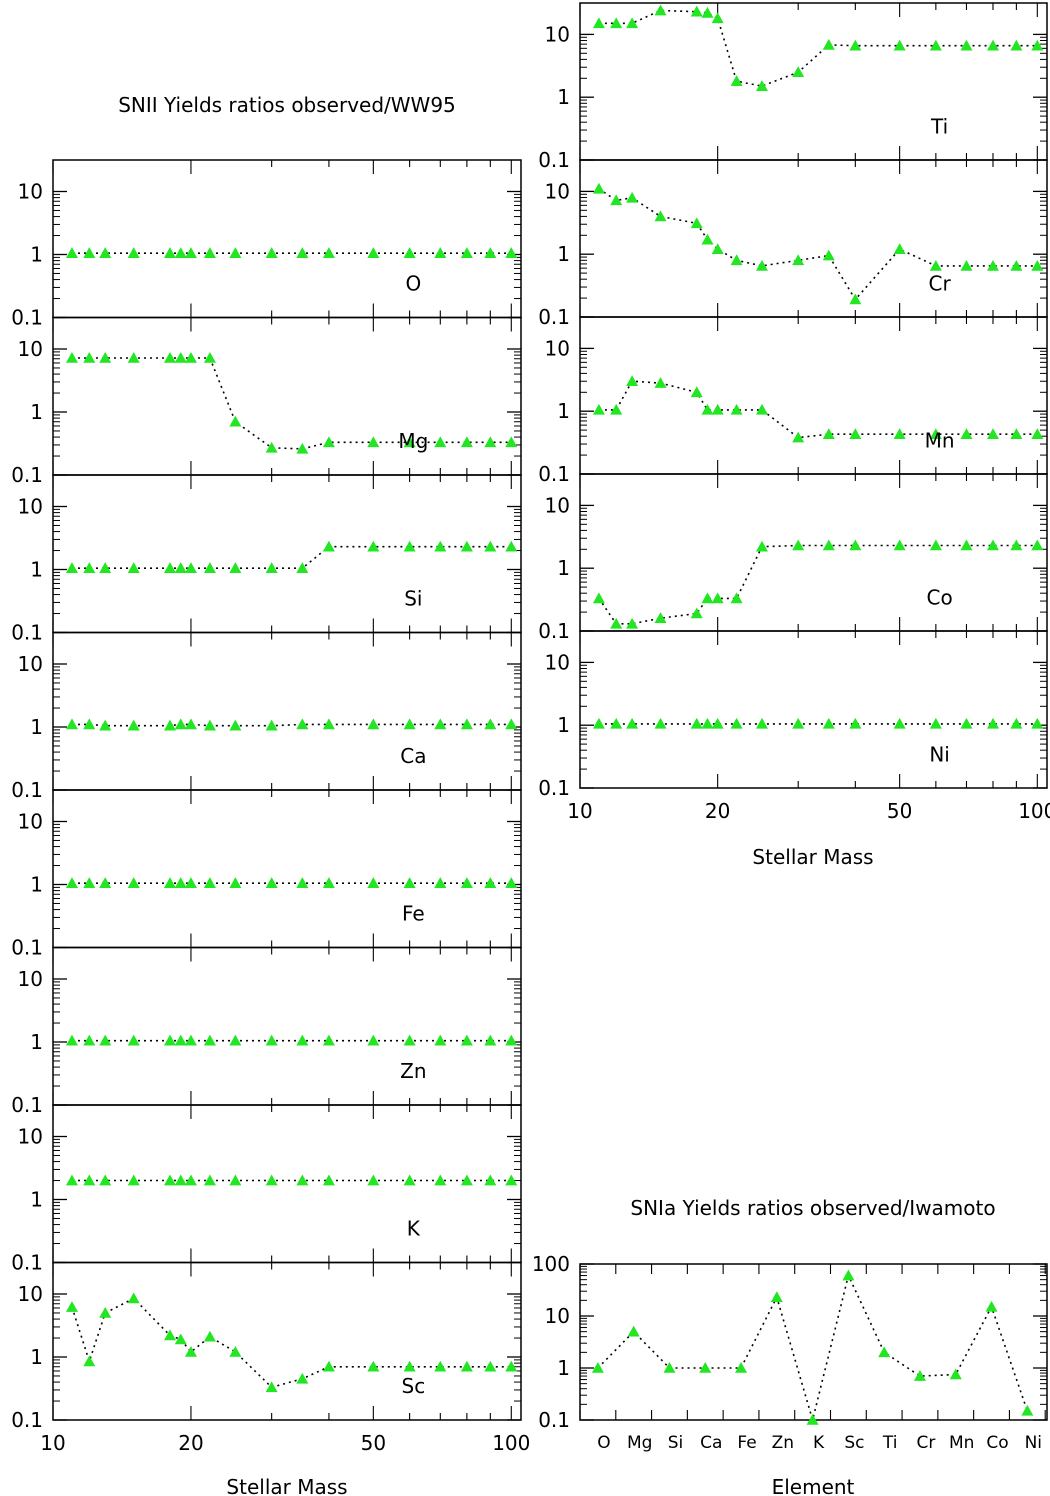 The height and width of the screenshot is (1496, 1050). Describe the element at coordinates (266, 874) in the screenshot. I see `panel-Fe: 0.1 1 10 Fe` at that location.